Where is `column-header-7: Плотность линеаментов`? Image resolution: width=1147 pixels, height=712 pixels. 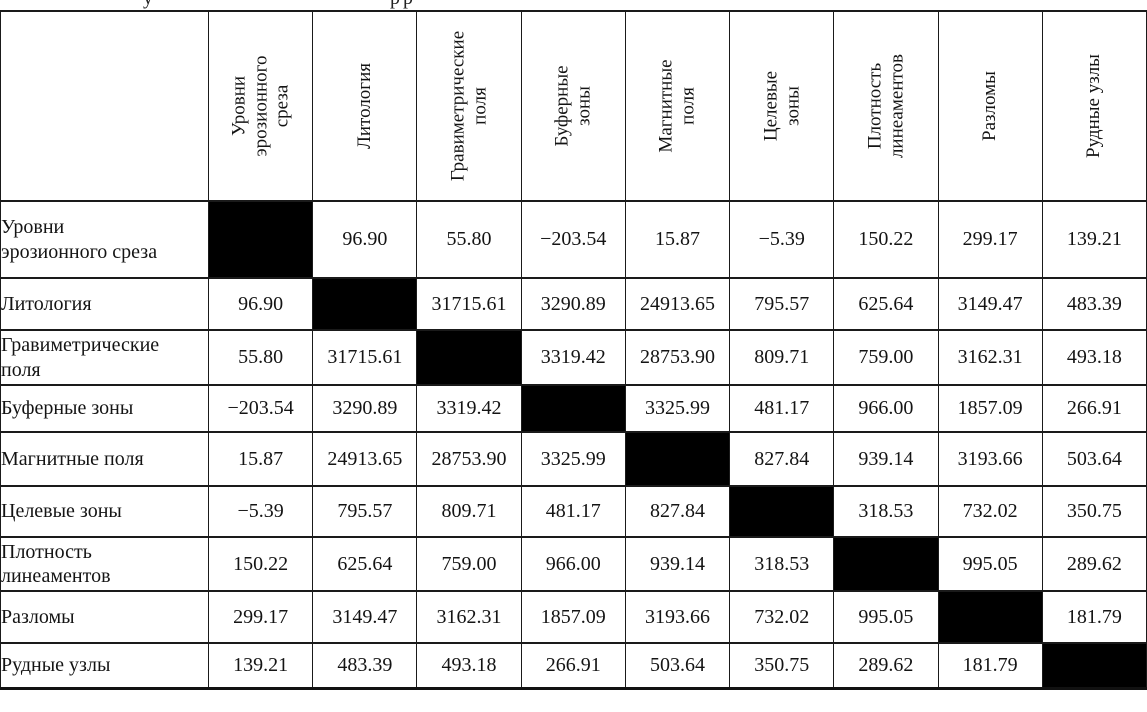
column-header-7: Плотность линеаментов is located at coordinates (886, 106).